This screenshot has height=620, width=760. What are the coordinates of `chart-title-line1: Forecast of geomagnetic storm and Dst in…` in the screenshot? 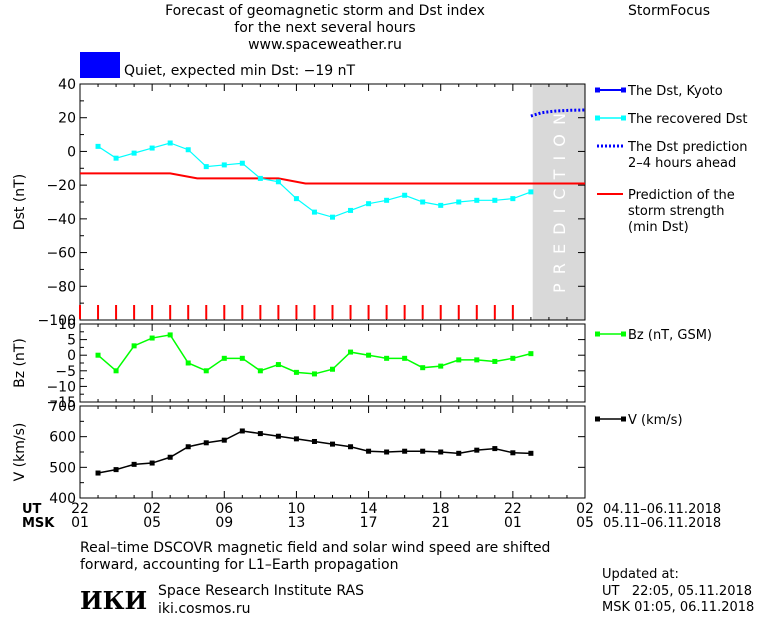 It's located at (325, 11).